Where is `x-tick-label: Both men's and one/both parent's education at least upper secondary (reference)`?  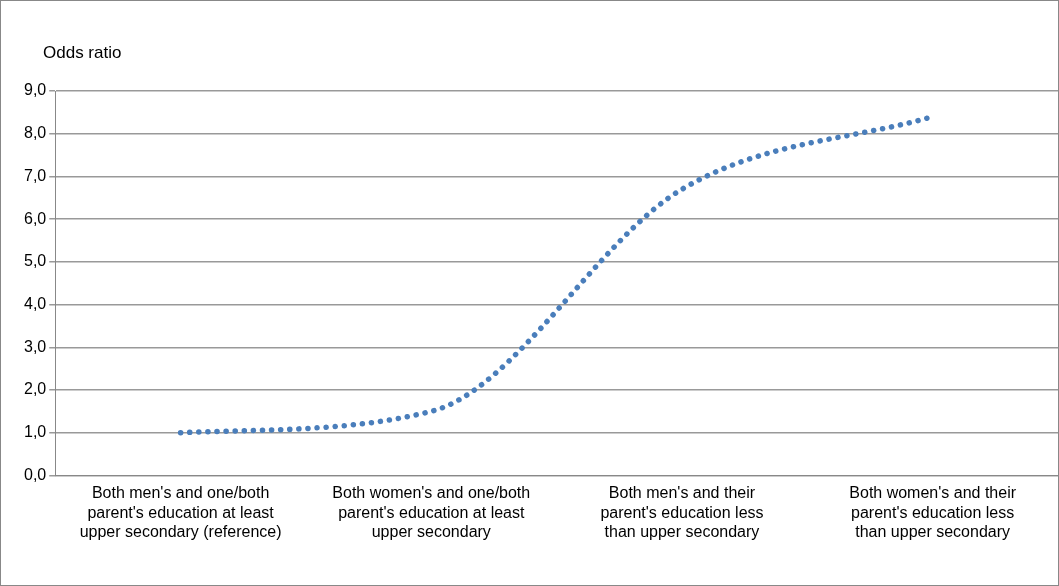
x-tick-label: Both men's and one/both parent's education at least upper secondary (reference) is located at coordinates (180, 512).